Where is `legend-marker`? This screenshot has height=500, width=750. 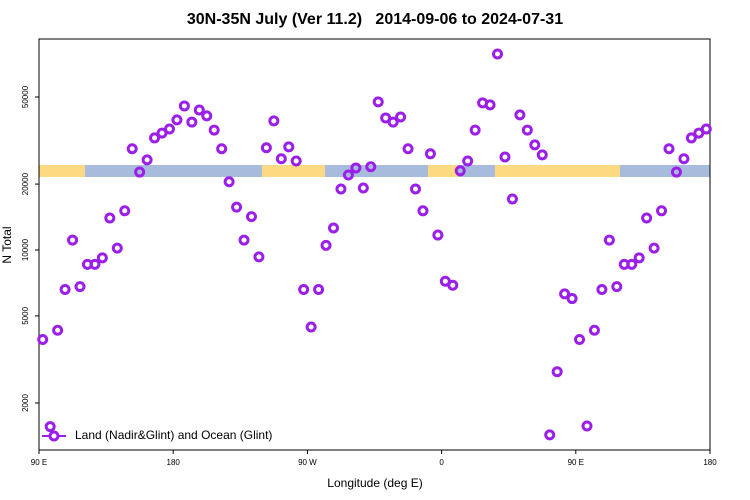 legend-marker is located at coordinates (54, 436).